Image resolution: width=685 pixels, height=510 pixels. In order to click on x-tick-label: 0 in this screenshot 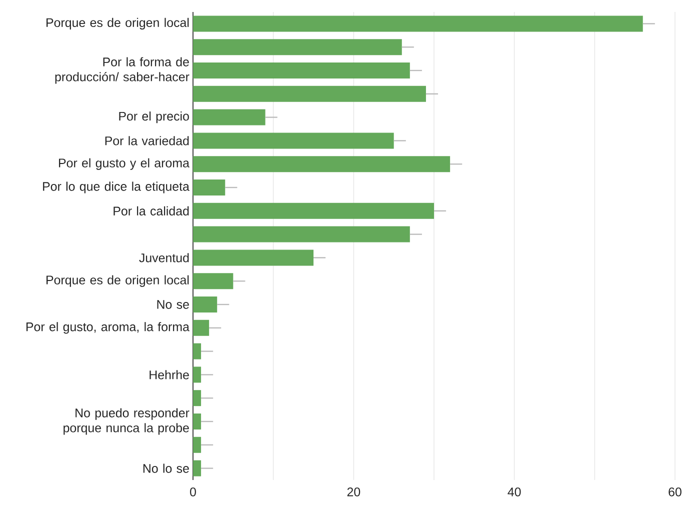, I will do `click(193, 492)`.